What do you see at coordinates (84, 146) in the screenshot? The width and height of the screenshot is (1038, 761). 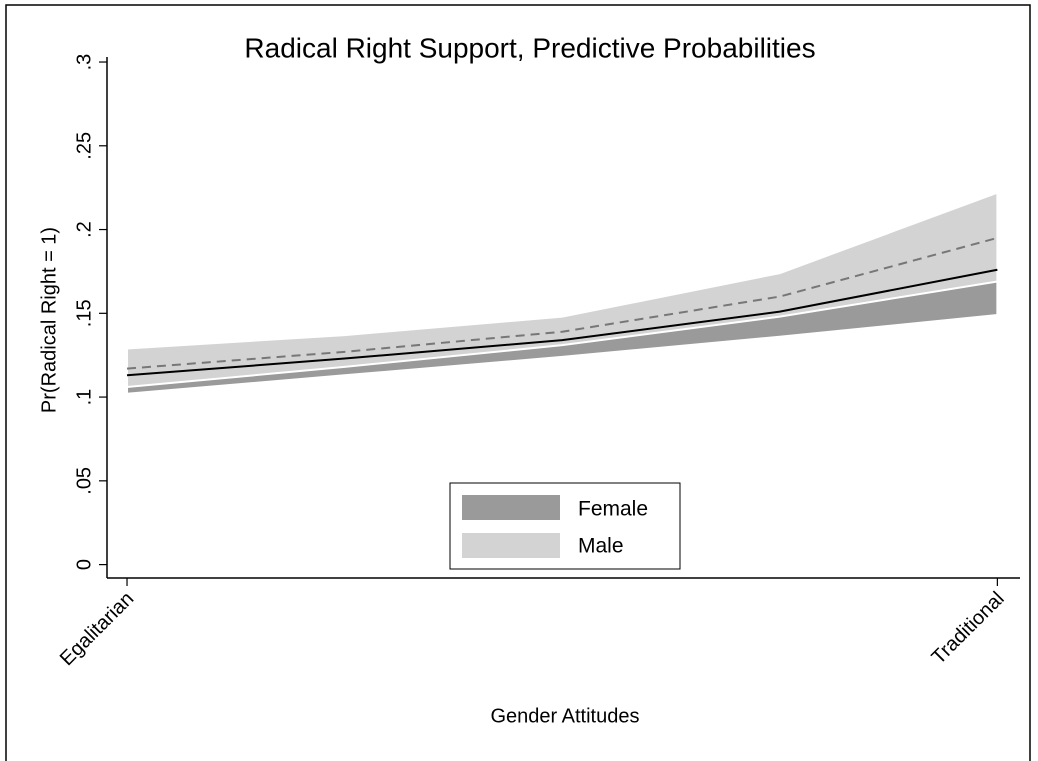 I see `y-tick-label: .25` at bounding box center [84, 146].